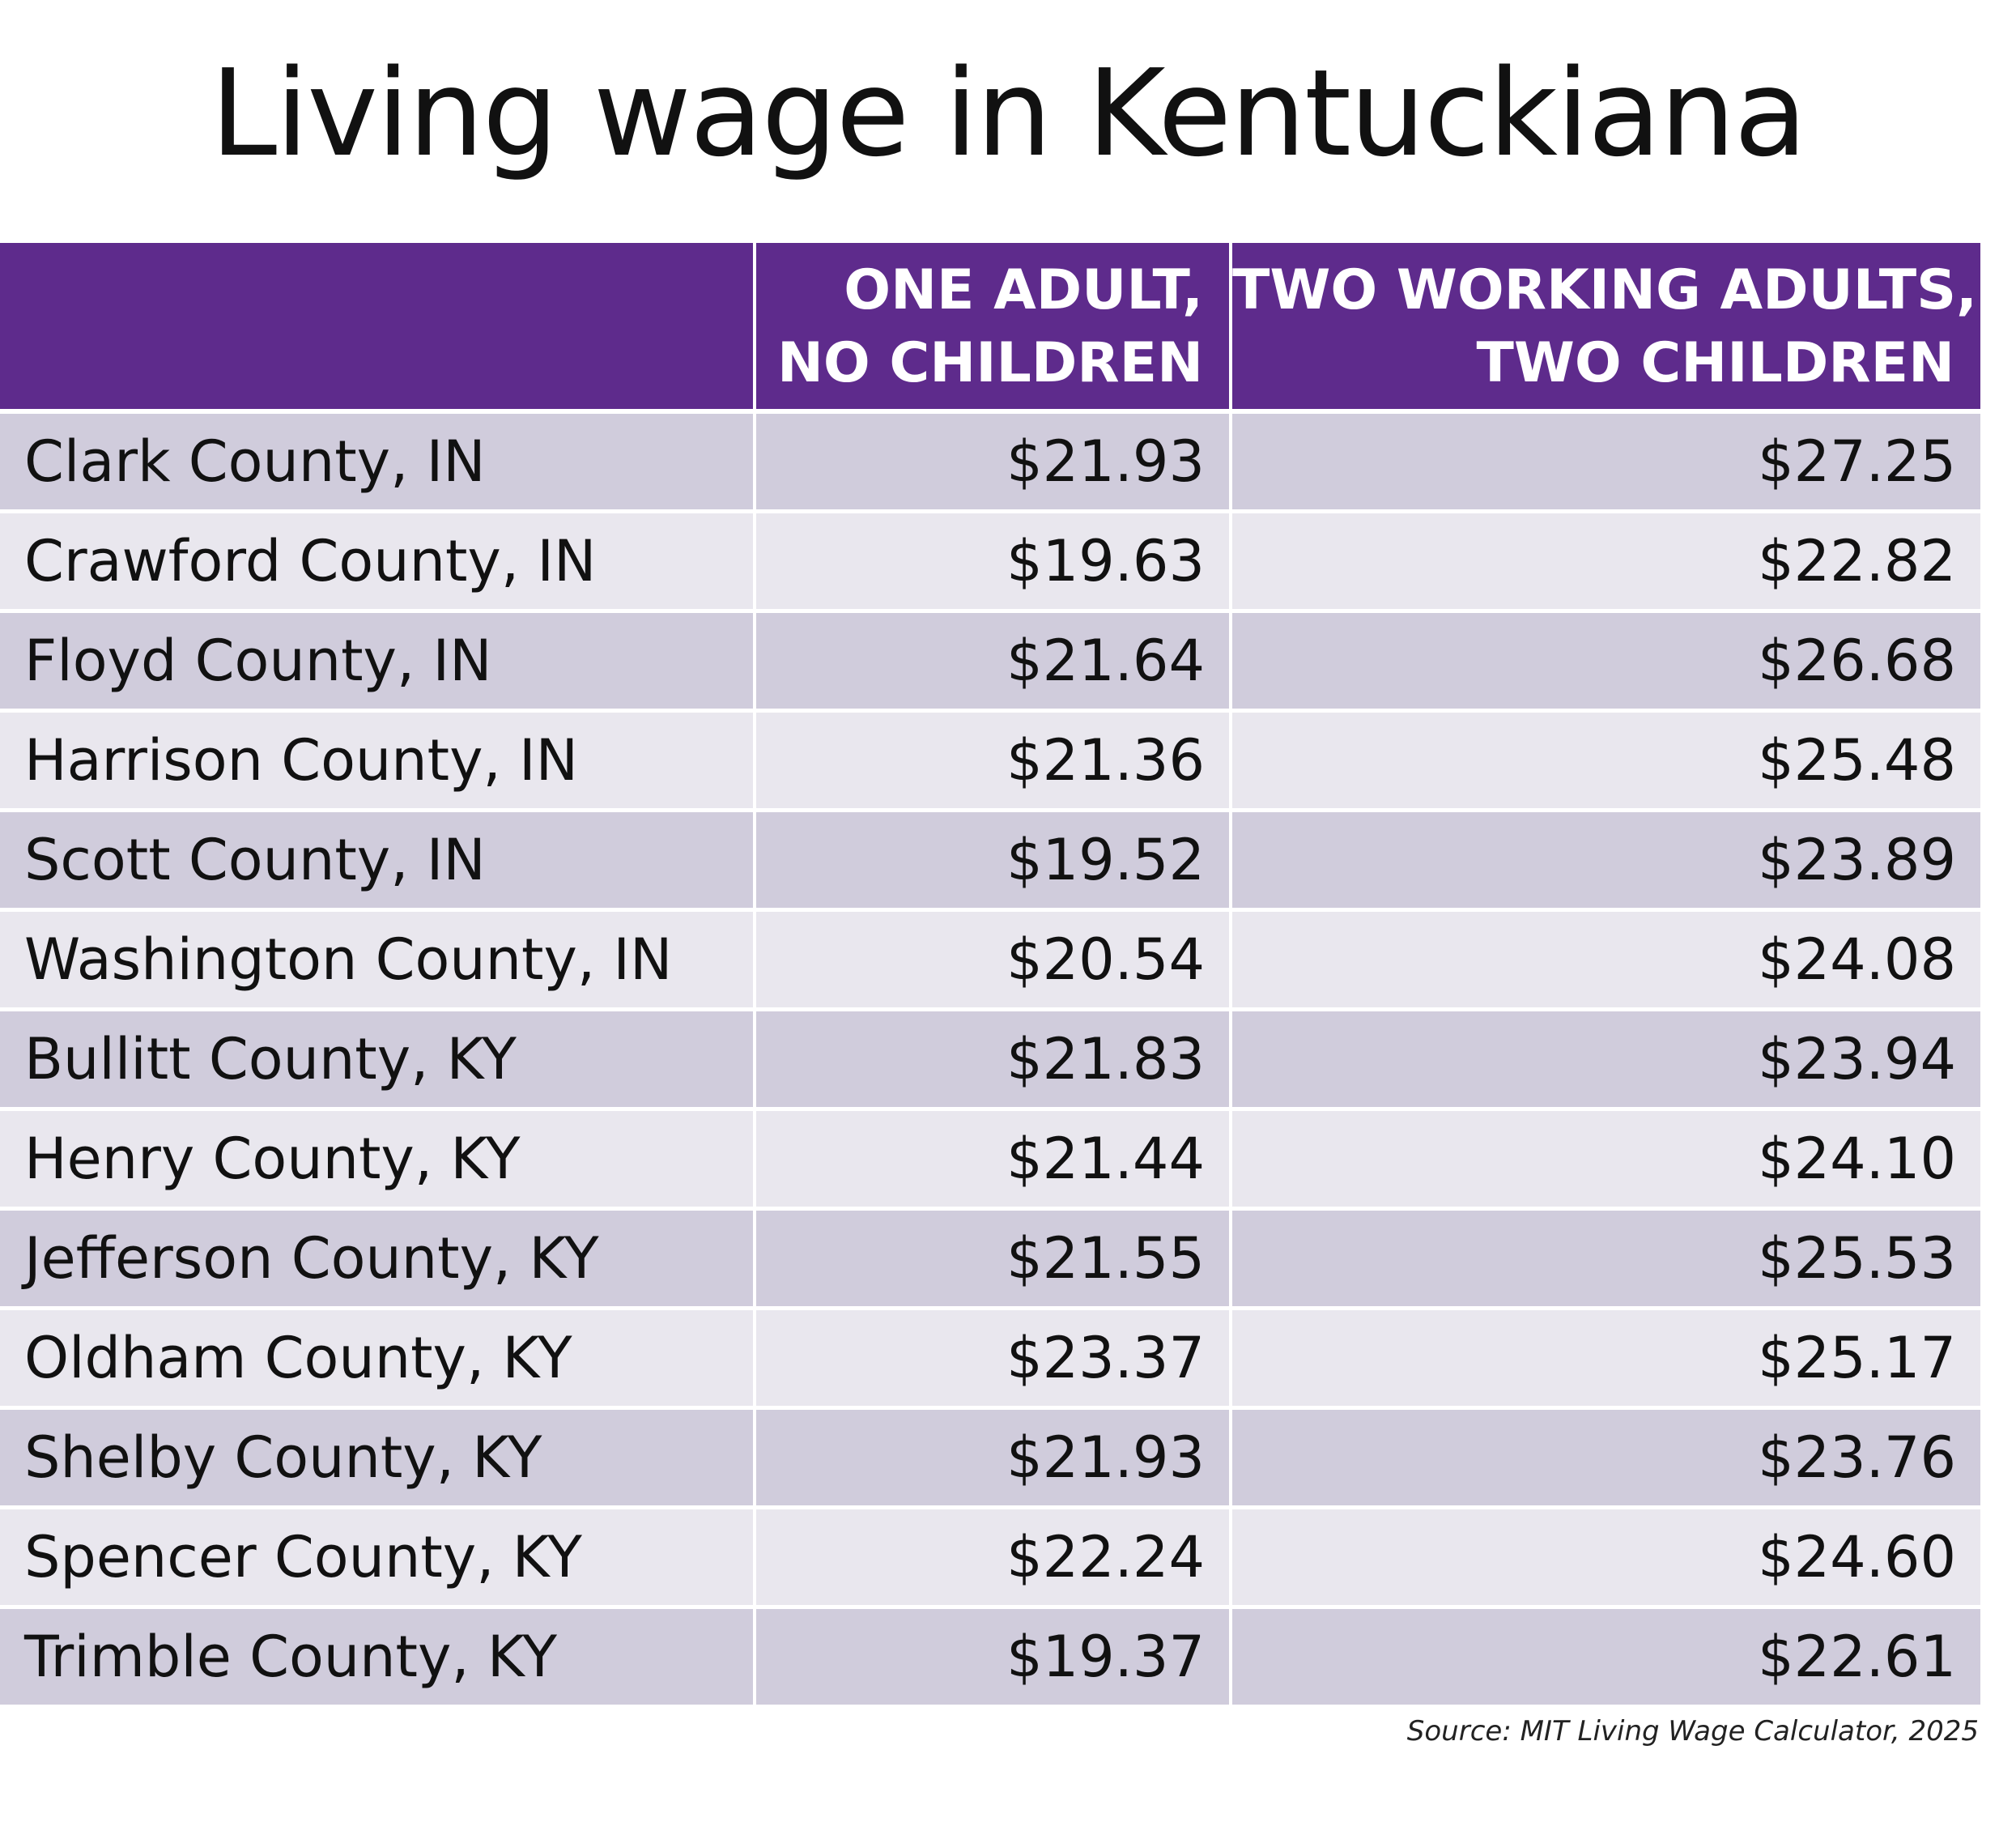 This screenshot has height=1822, width=2016. Describe the element at coordinates (1606, 1258) in the screenshot. I see `two-adults-wage-cell: $25.53` at that location.